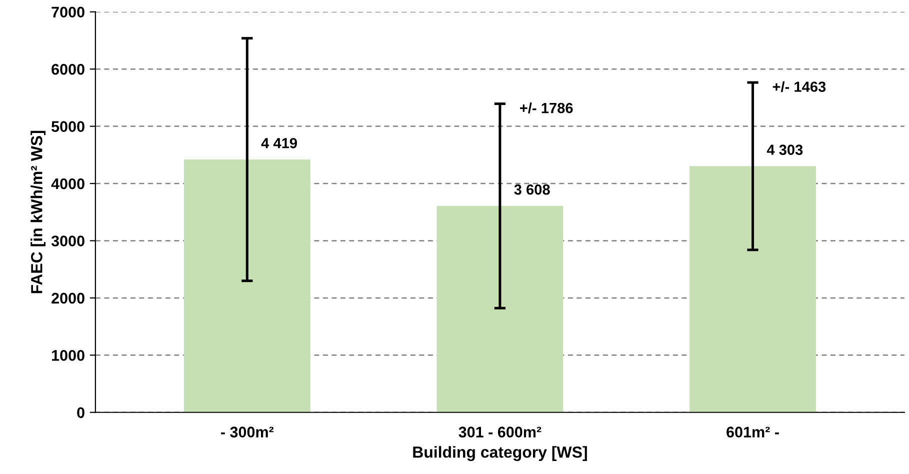 This screenshot has width=909, height=474. I want to click on y-tick-label: 0, so click(80, 412).